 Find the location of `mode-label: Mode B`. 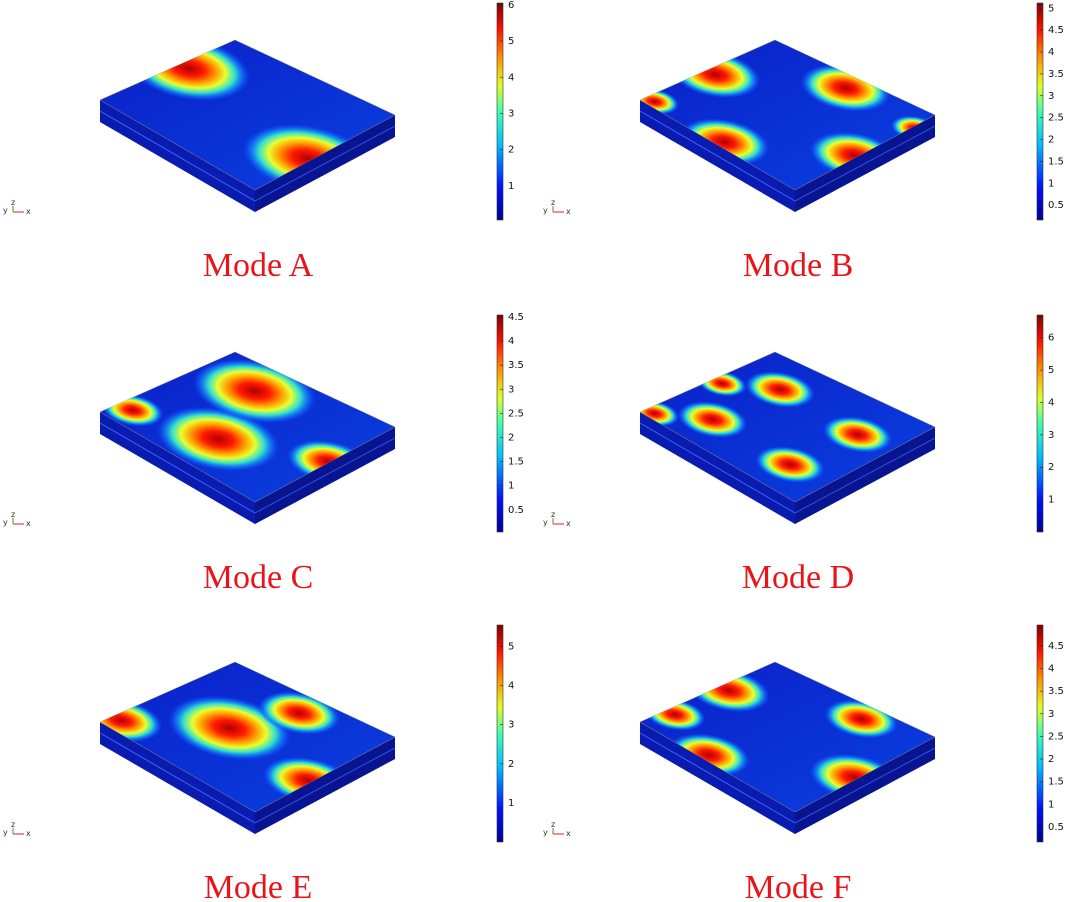

mode-label: Mode B is located at coordinates (798, 265).